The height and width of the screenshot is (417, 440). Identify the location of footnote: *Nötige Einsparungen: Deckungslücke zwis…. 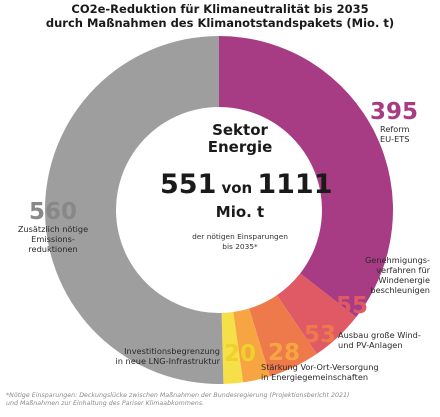
(178, 399).